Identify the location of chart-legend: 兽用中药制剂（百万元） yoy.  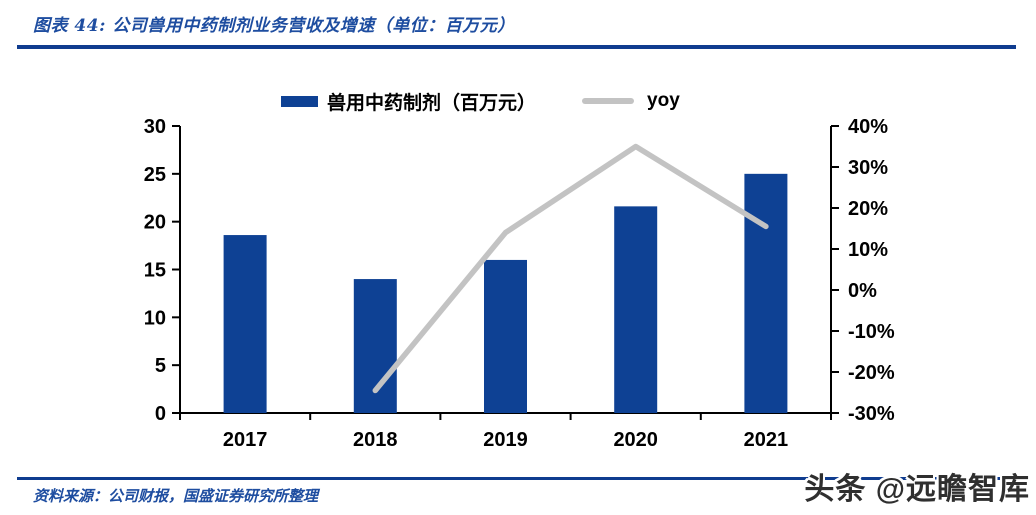
(480, 101).